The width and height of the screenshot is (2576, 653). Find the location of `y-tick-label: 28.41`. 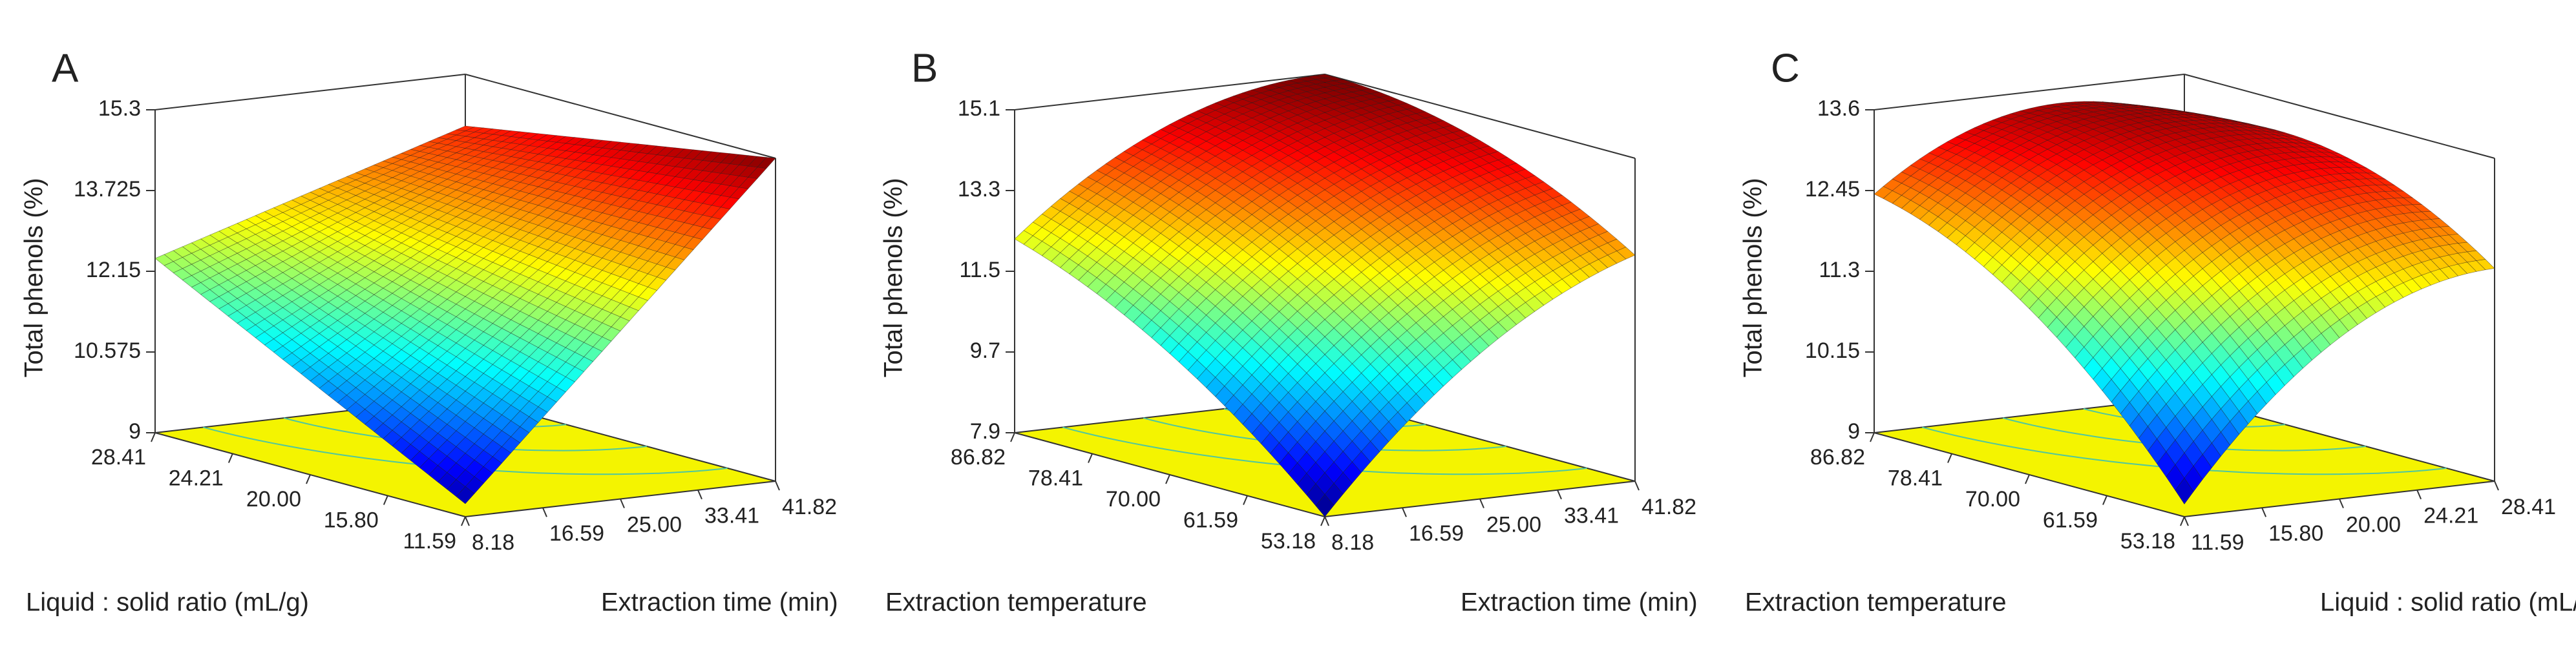

y-tick-label: 28.41 is located at coordinates (2528, 507).